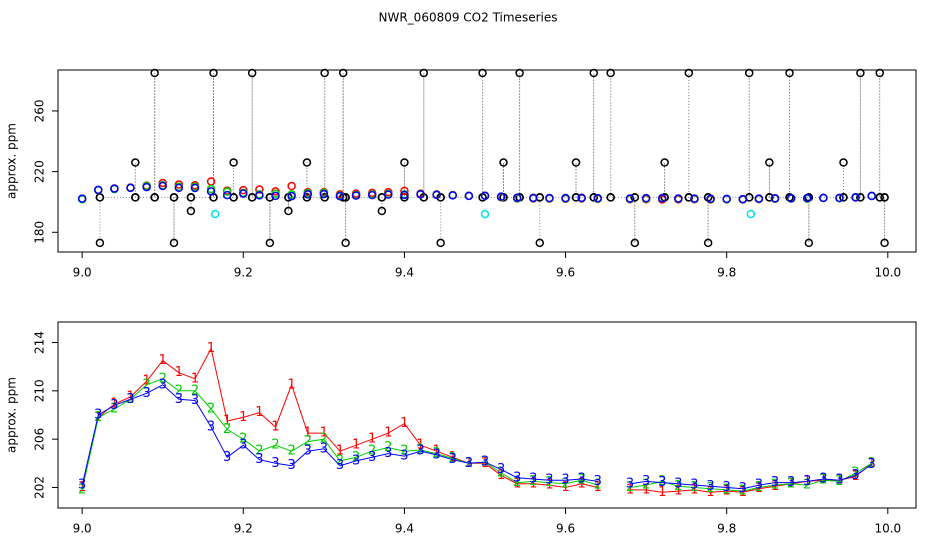 The height and width of the screenshot is (540, 936). I want to click on y-tick-label: 210, so click(40, 390).